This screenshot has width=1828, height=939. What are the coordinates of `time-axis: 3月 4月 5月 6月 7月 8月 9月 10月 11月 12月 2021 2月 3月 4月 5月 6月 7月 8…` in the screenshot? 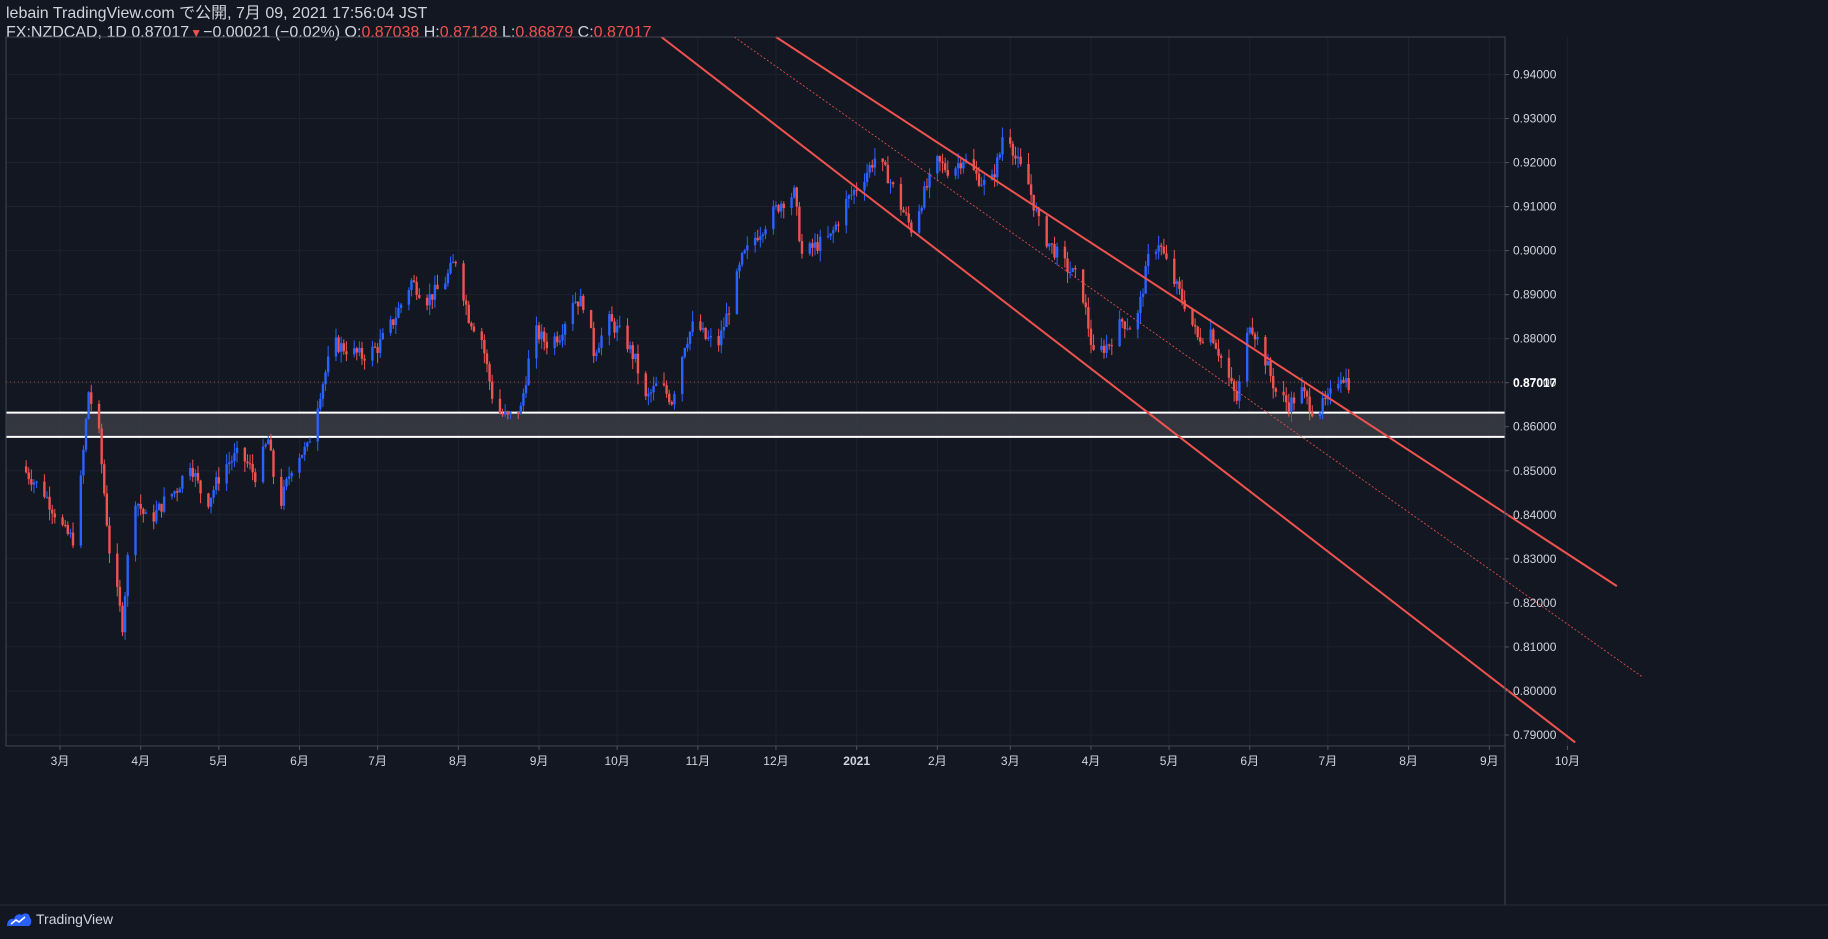 It's located at (815, 757).